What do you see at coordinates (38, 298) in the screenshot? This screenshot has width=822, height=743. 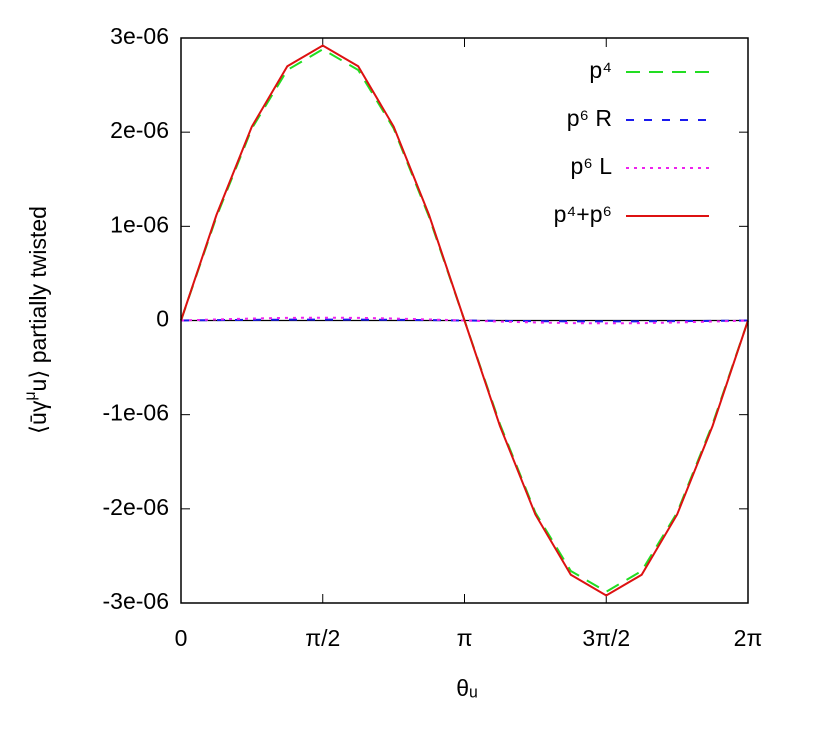 I see `y-label-part: u⟩ partially twisted` at bounding box center [38, 298].